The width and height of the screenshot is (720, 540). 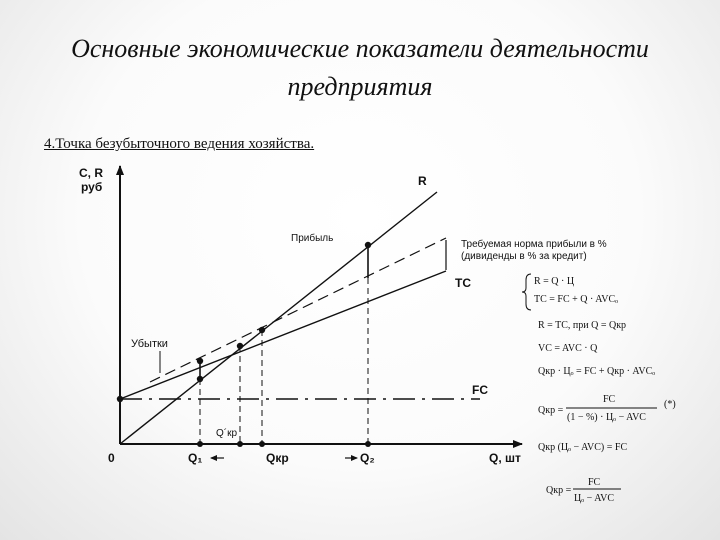 I want to click on required-profit-label-line2: (дивиденды в % за кредит), so click(x=524, y=256).